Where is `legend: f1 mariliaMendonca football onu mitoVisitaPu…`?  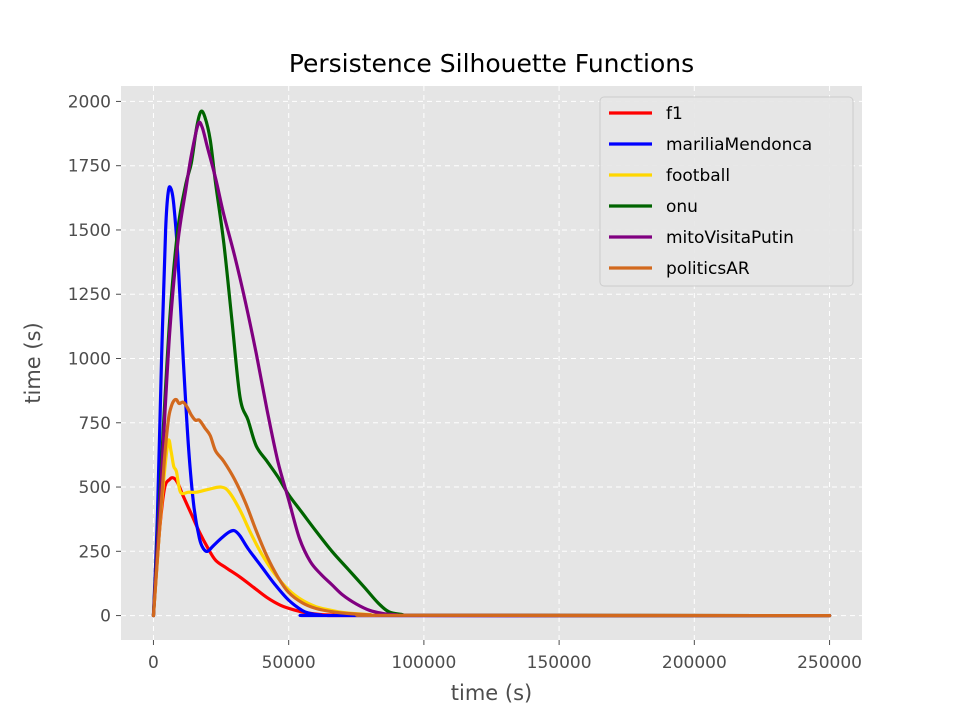 legend: f1 mariliaMendonca football onu mitoVisitaPu… is located at coordinates (726, 191).